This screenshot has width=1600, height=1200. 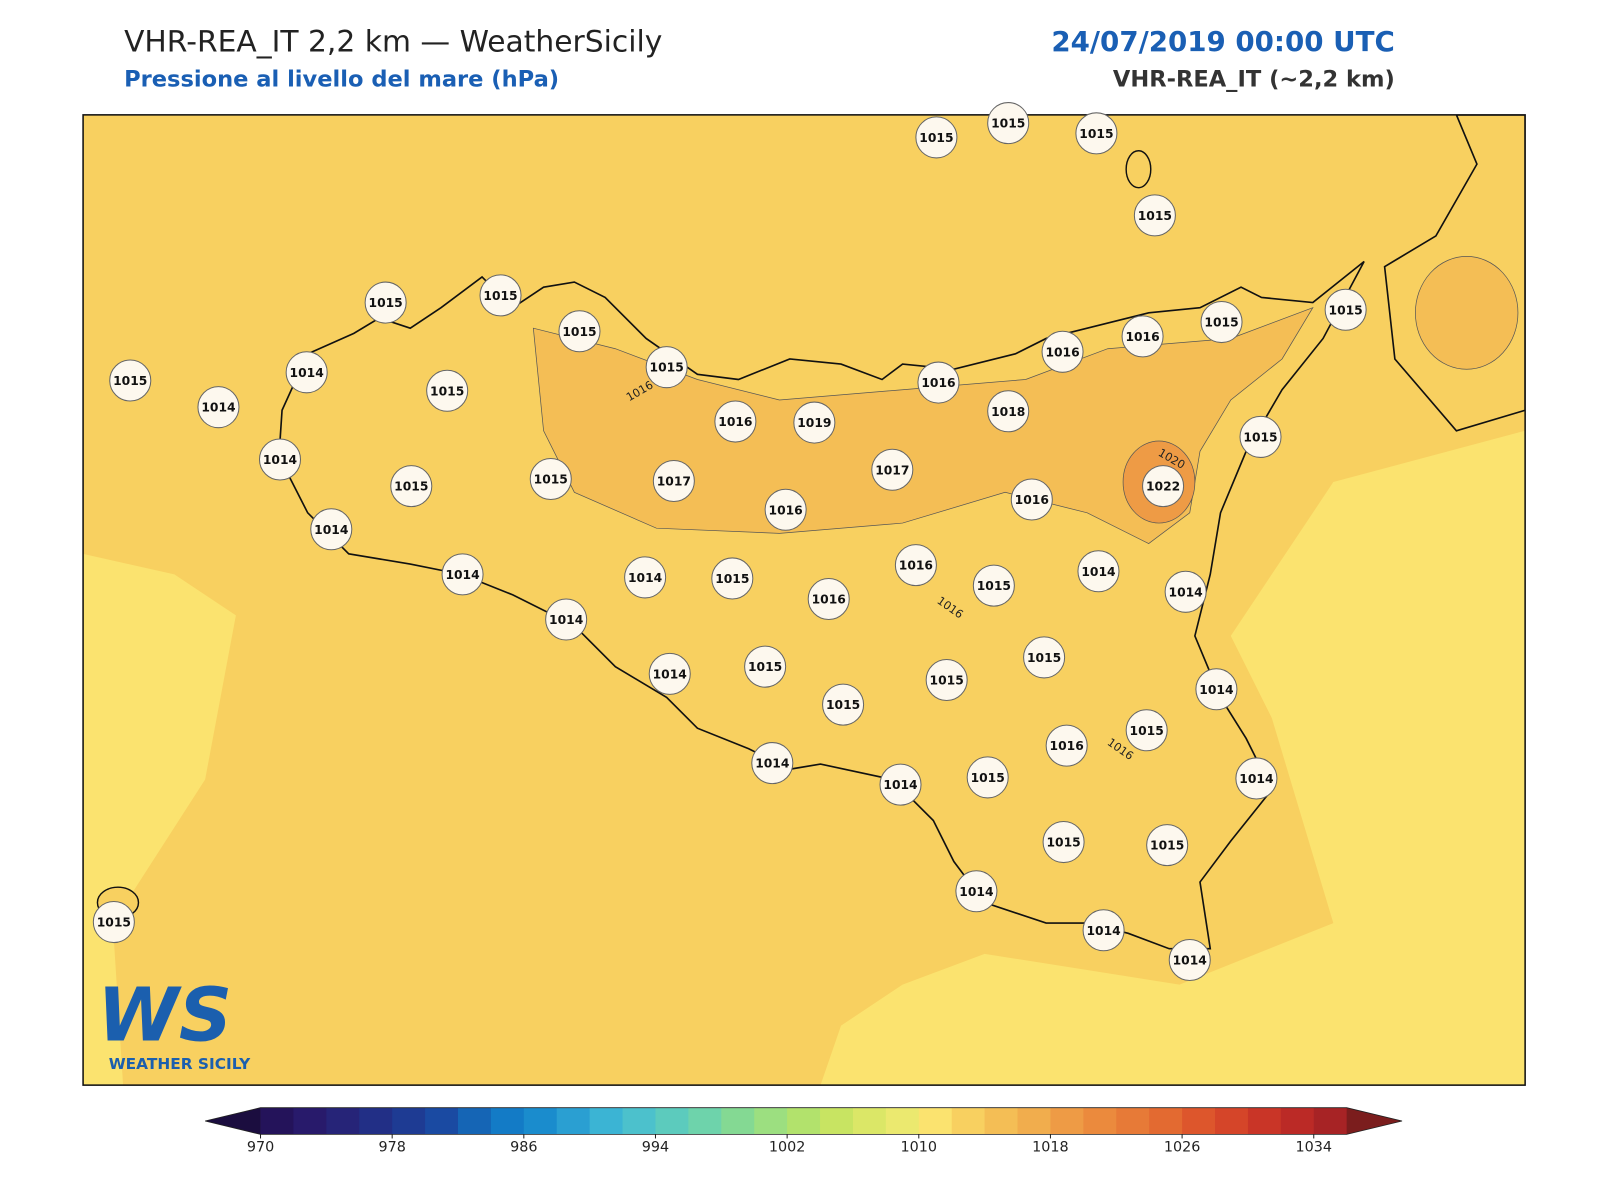 I want to click on model: VHR-REA_IT (~2,2 km), so click(x=1254, y=80).